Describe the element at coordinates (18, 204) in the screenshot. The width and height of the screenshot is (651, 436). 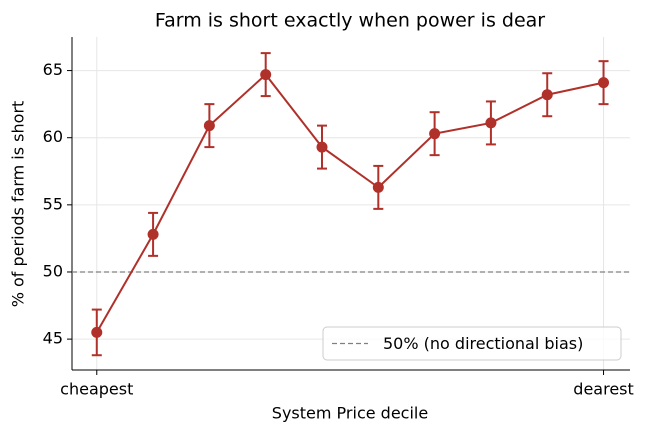
I see `y-axis-label: % of periods farm is short` at that location.